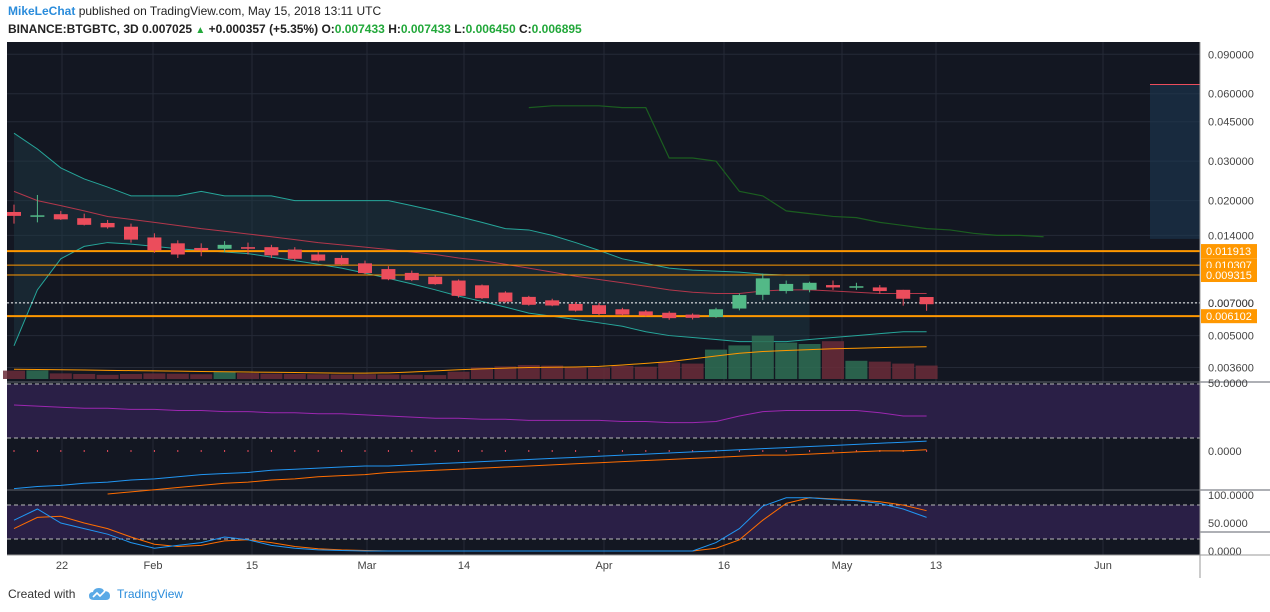 This screenshot has height=612, width=1270. Describe the element at coordinates (603, 522) in the screenshot. I see `stoch-band` at that location.